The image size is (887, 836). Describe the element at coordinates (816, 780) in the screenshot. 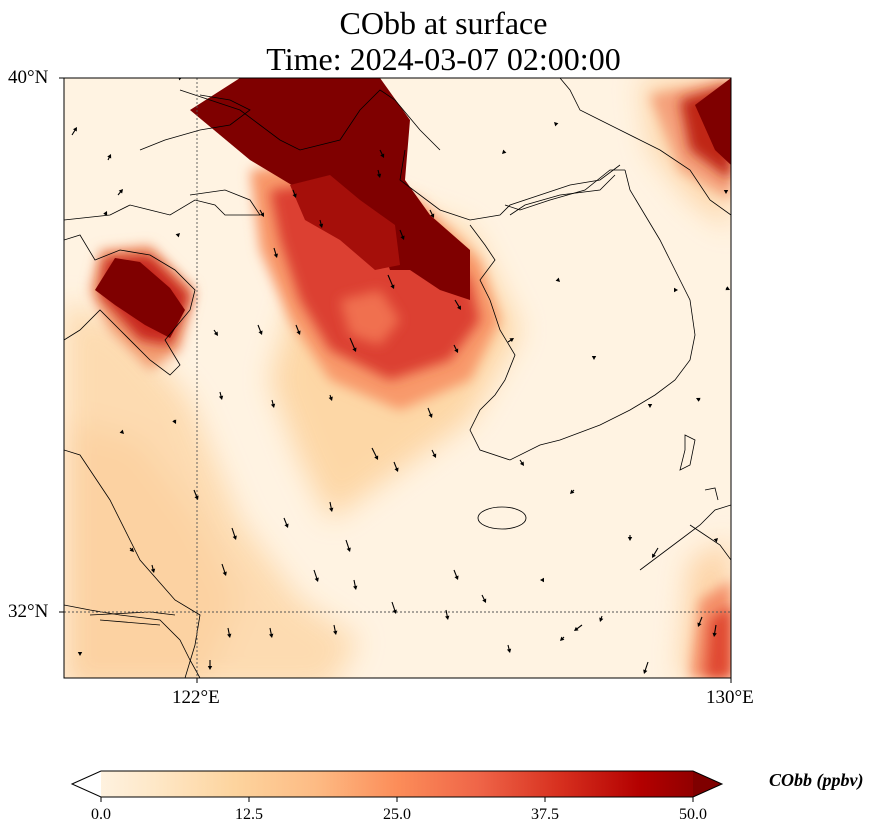

I see `colorbar-label: CObb (ppbv)` at that location.